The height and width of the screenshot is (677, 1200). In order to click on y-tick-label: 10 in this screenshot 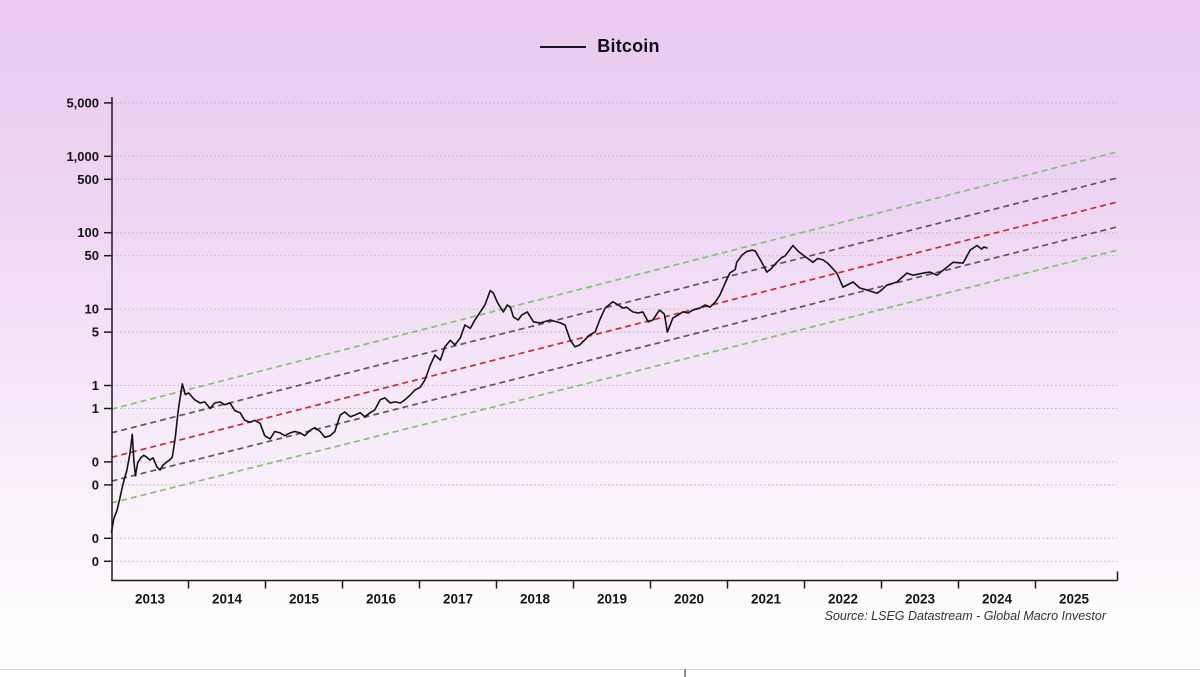, I will do `click(92, 309)`.